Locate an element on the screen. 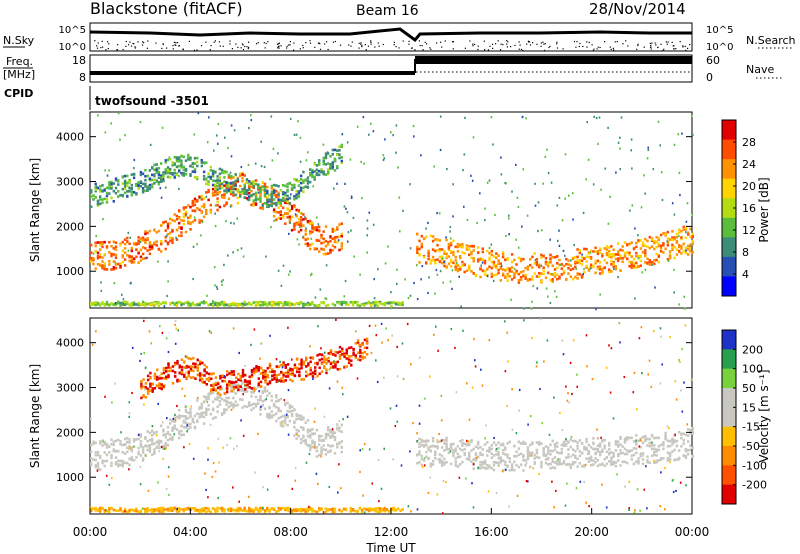 This screenshot has height=554, width=800. nave-tick-bottom: 0 is located at coordinates (709, 77).